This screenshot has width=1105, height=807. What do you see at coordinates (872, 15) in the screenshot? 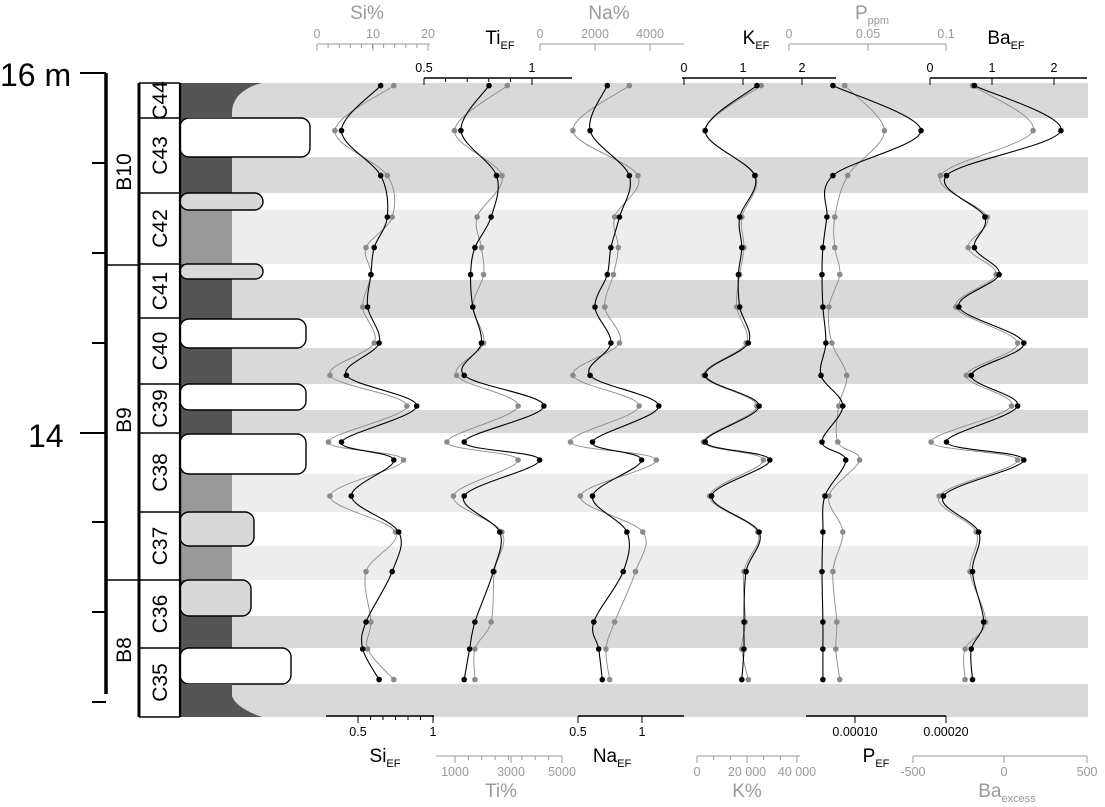
I see `grey-title-p: Pppm` at bounding box center [872, 15].